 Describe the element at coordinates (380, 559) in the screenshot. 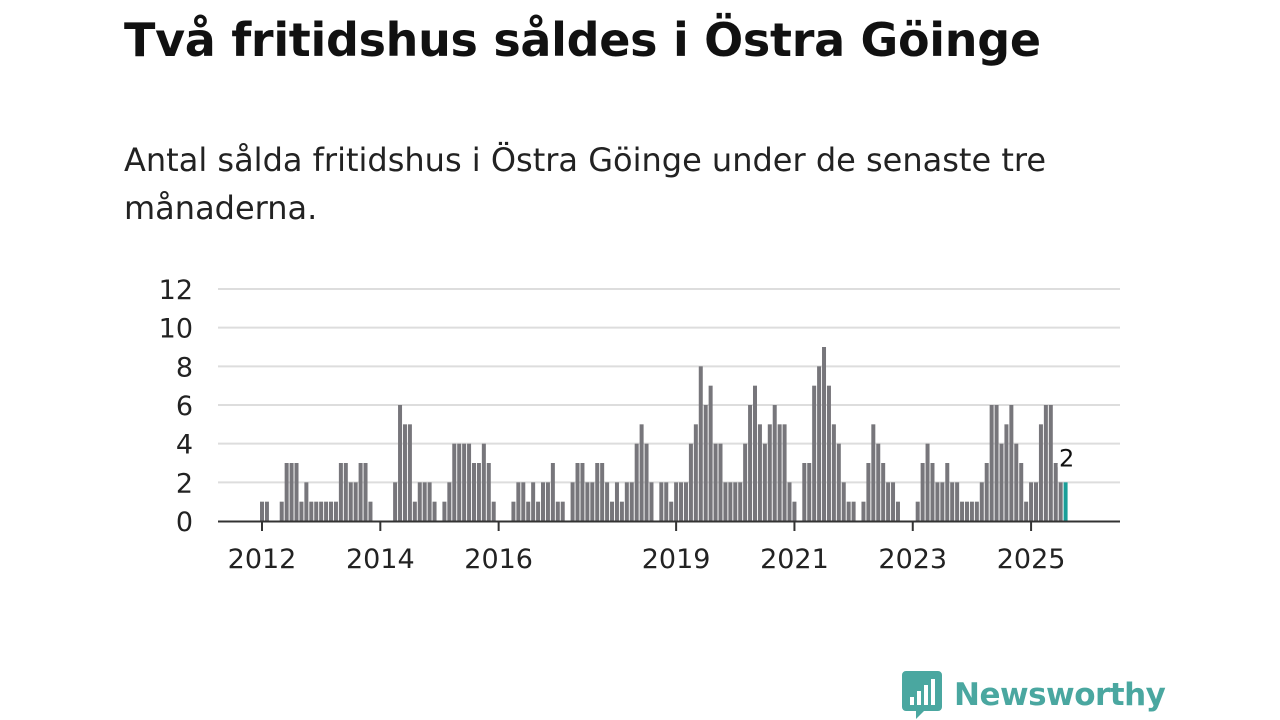

I see `x-tick-label: 2014` at that location.